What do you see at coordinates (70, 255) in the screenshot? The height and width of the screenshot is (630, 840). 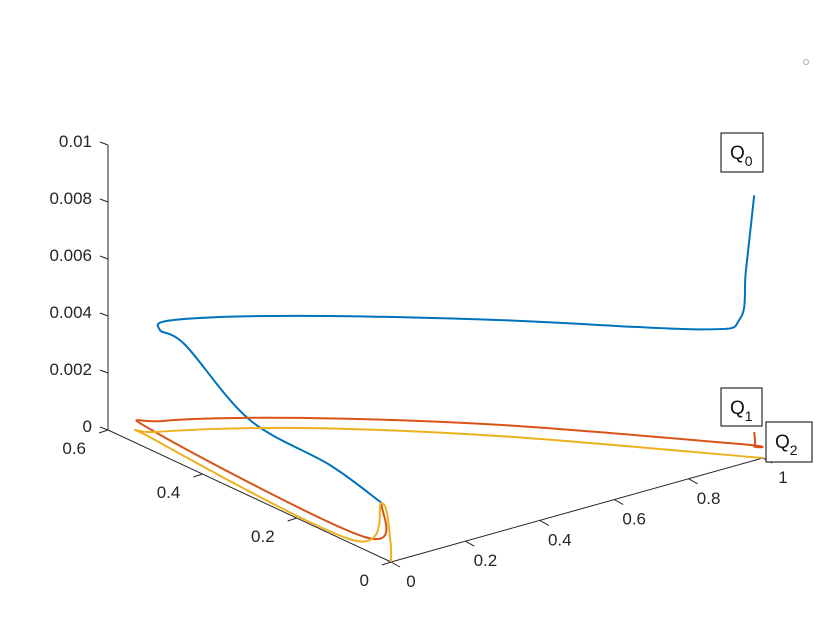 I see `z-tick-label: 0.006` at bounding box center [70, 255].